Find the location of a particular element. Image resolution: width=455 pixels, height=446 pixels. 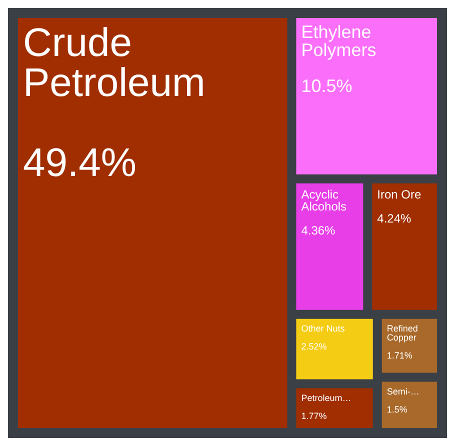

category-label: Acyclic Alcohols is located at coordinates (324, 200).